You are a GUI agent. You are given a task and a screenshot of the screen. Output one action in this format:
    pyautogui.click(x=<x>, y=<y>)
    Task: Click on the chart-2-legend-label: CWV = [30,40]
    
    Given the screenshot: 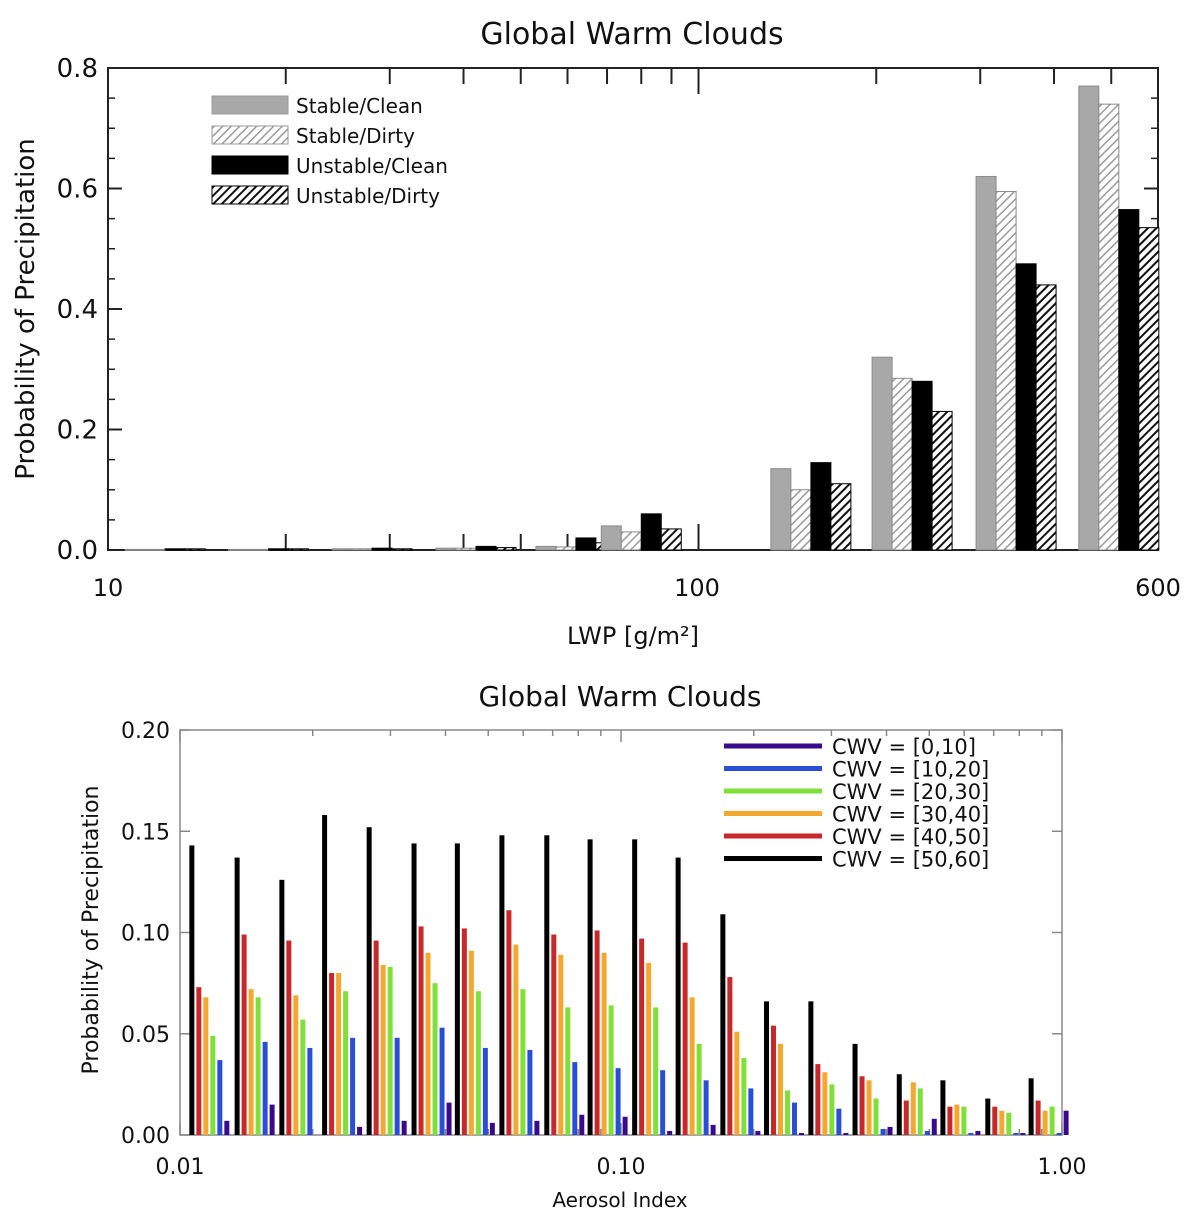 What is the action you would take?
    pyautogui.click(x=910, y=815)
    